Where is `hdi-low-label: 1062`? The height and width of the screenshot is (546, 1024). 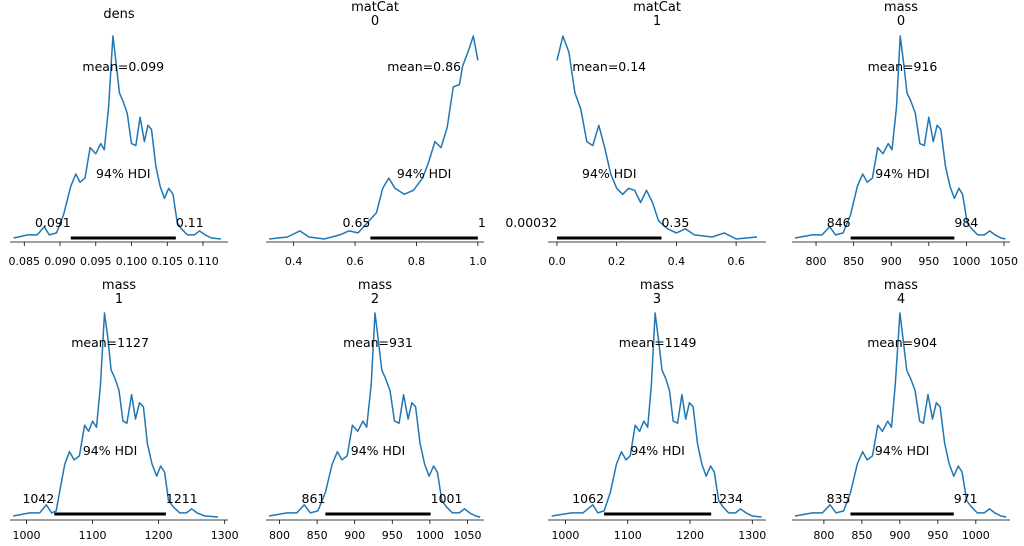
hdi-low-label: 1062 is located at coordinates (588, 498).